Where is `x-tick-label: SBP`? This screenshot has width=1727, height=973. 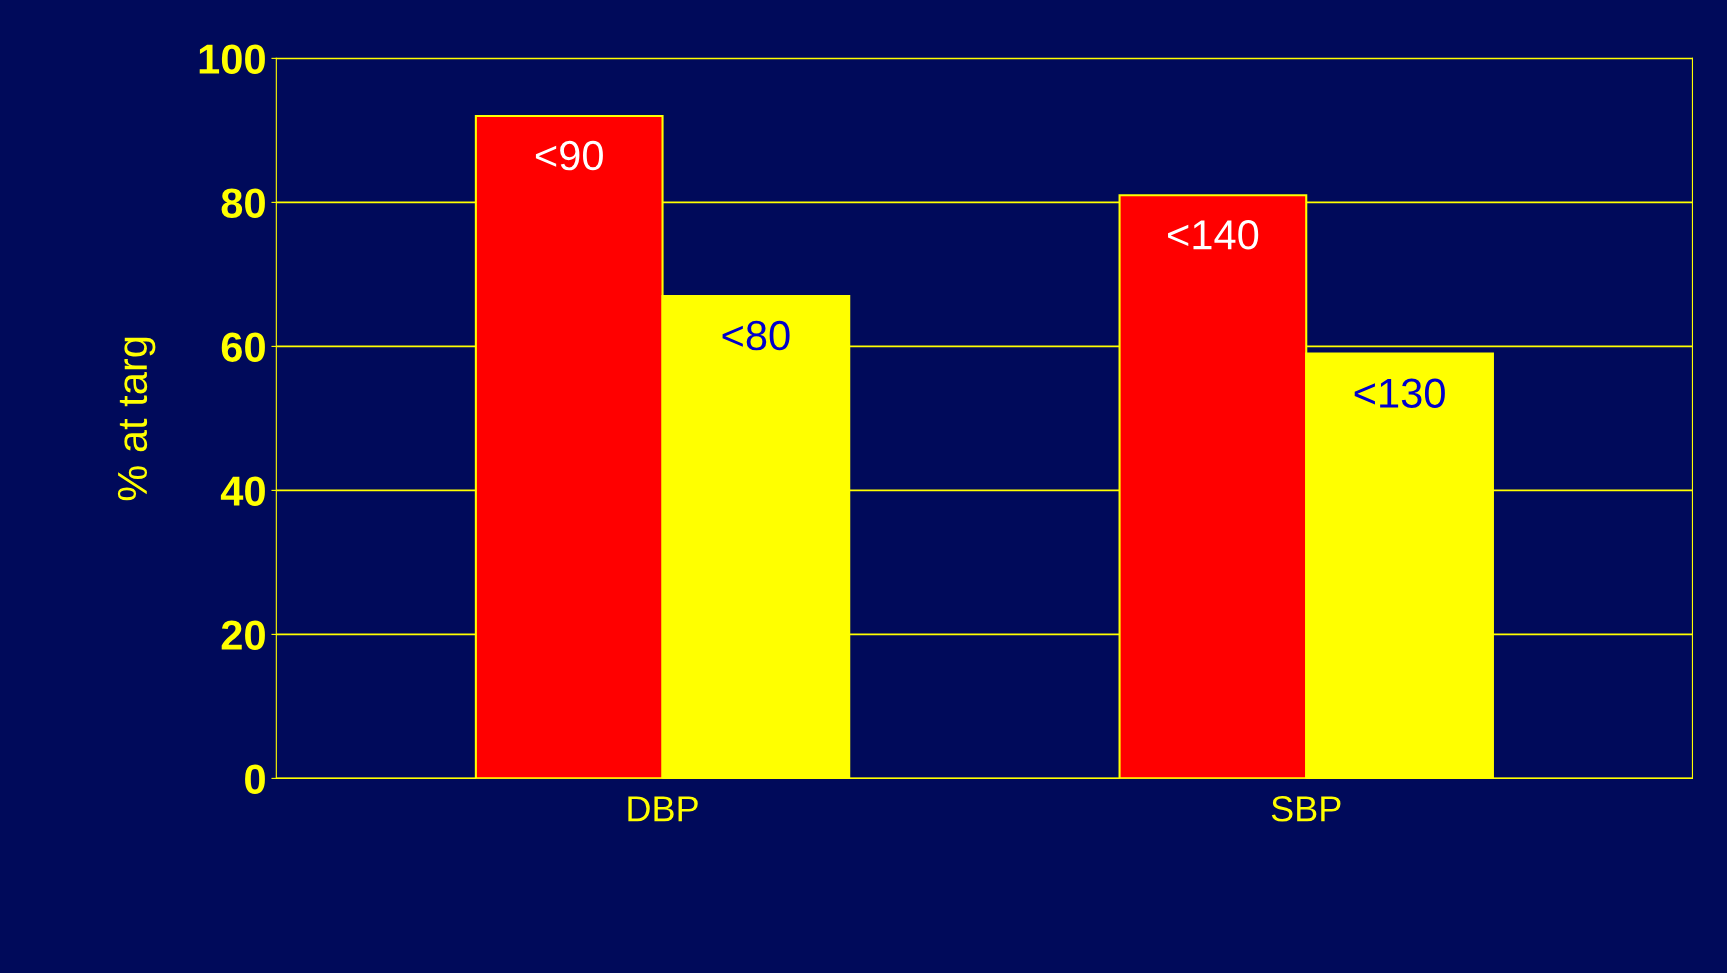 x-tick-label: SBP is located at coordinates (1306, 809).